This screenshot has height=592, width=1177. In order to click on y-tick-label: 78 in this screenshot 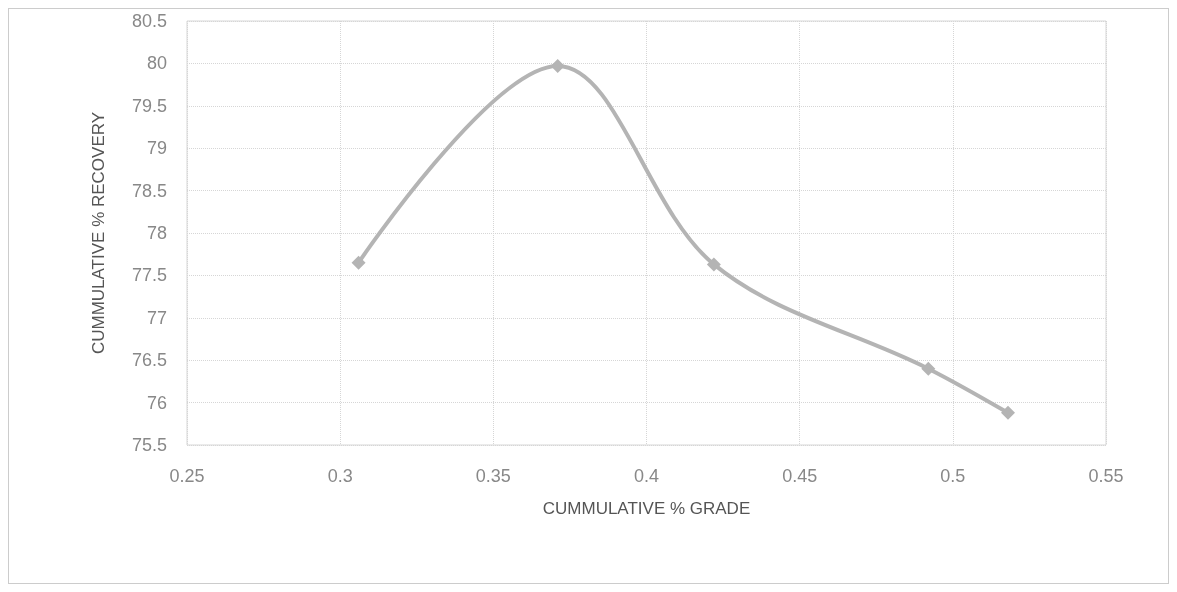, I will do `click(156, 233)`.